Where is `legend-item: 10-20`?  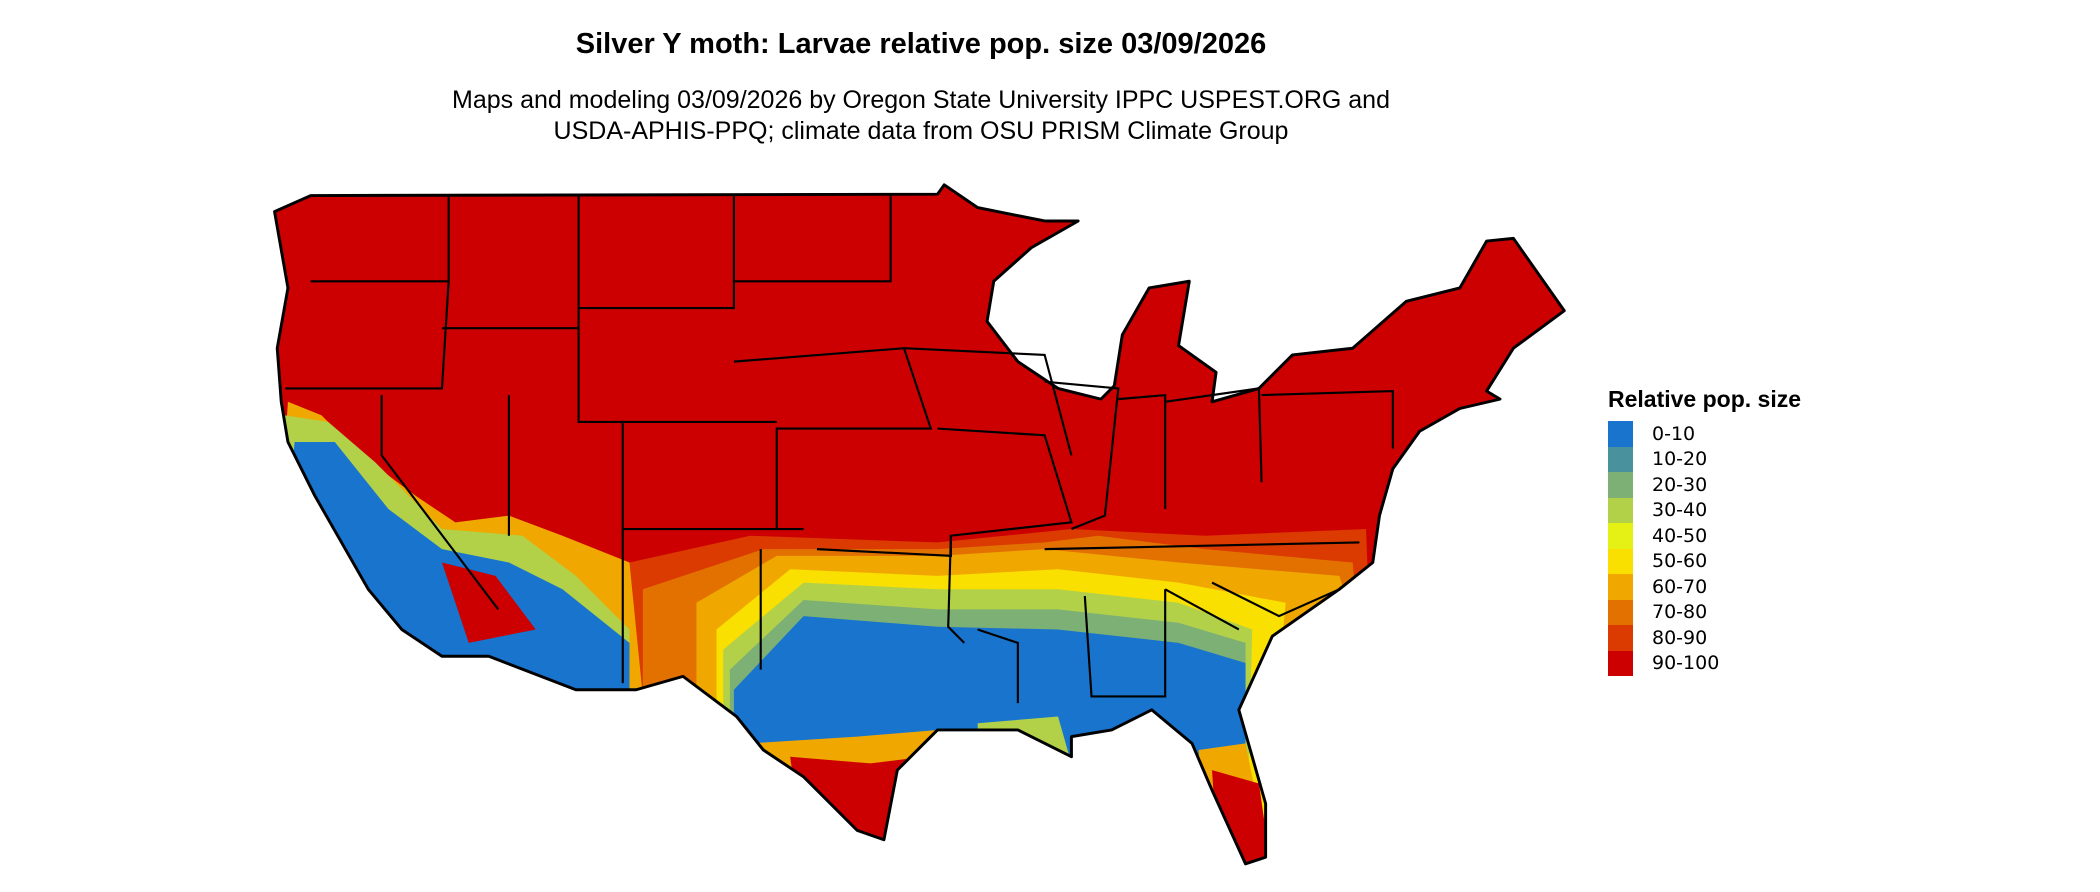 legend-item: 10-20 is located at coordinates (1704, 459).